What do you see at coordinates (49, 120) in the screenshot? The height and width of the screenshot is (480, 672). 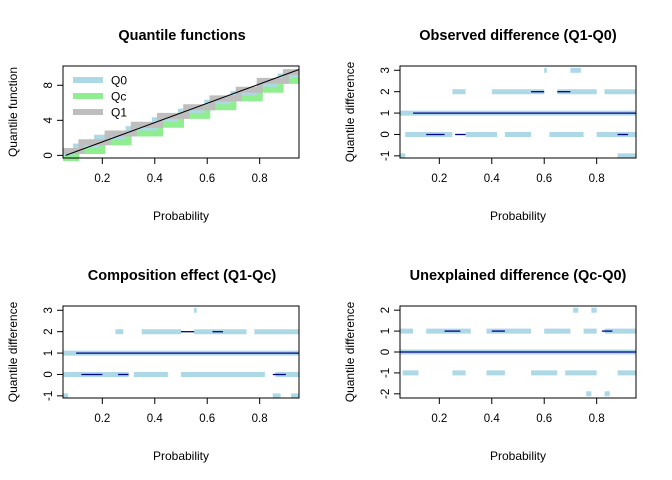 I see `y-tick-label: 4` at bounding box center [49, 120].